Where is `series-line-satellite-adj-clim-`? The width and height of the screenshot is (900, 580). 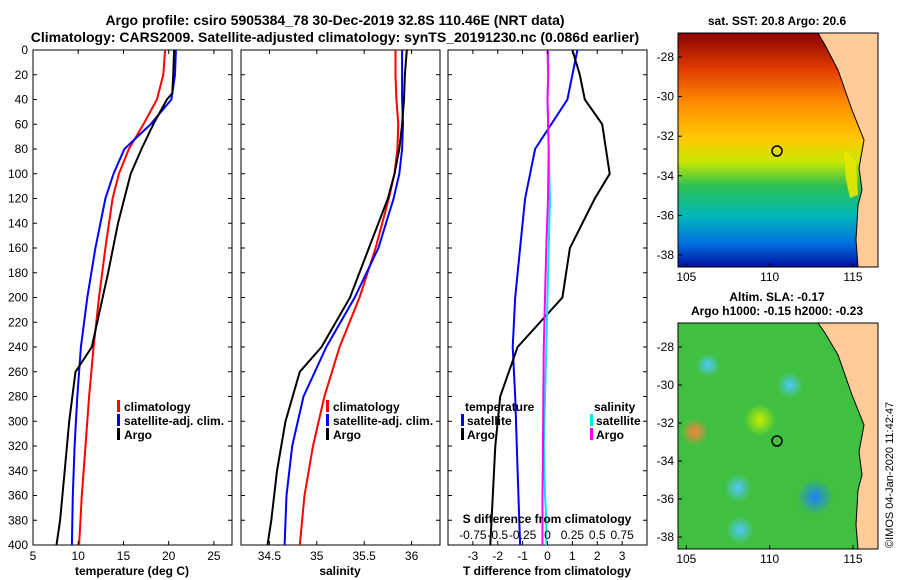 series-line-satellite-adj-clim- is located at coordinates (344, 298).